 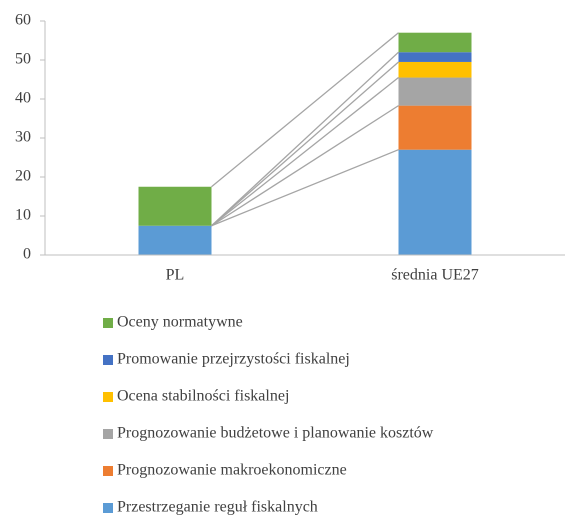 I want to click on legend-label: Ocena stabilności fiskalnej, so click(x=203, y=396).